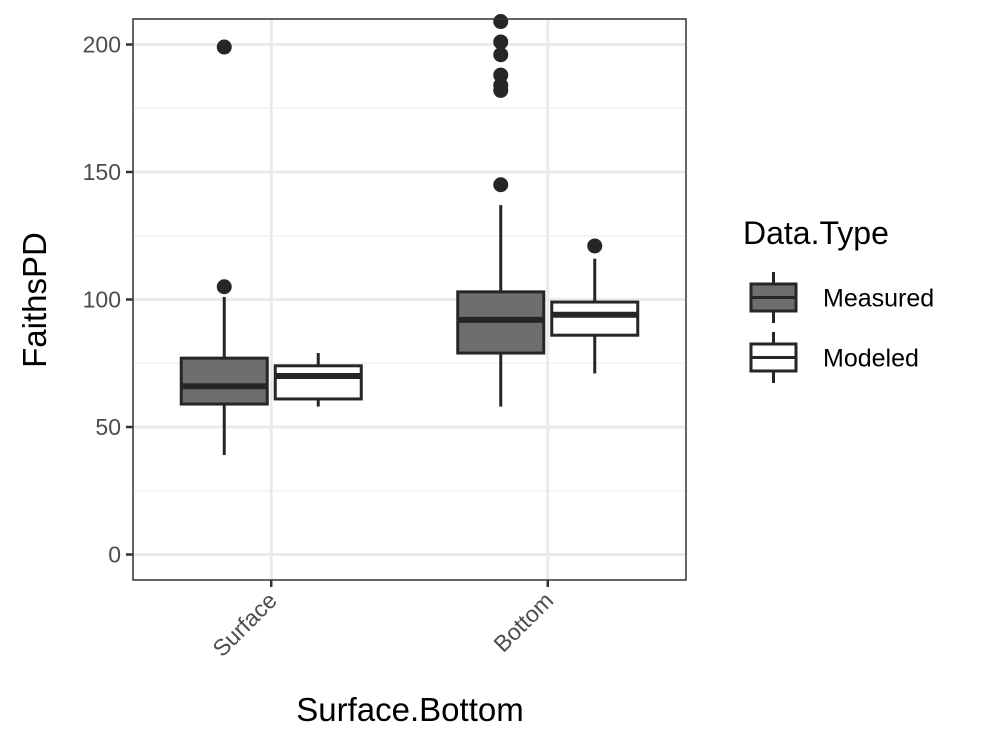 This screenshot has height=750, width=1000. Describe the element at coordinates (501, 210) in the screenshot. I see `box-measured-bottom` at that location.